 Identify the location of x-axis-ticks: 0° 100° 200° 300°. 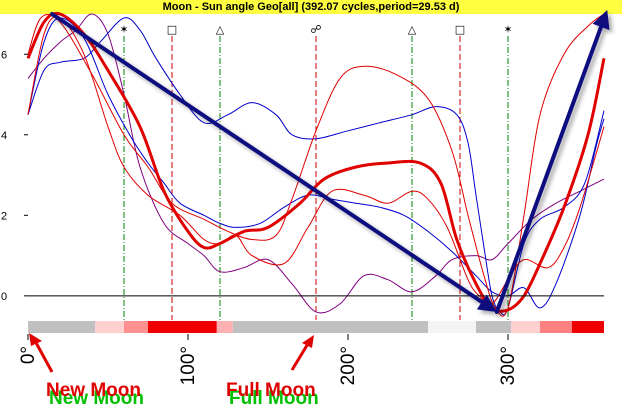
(268, 359).